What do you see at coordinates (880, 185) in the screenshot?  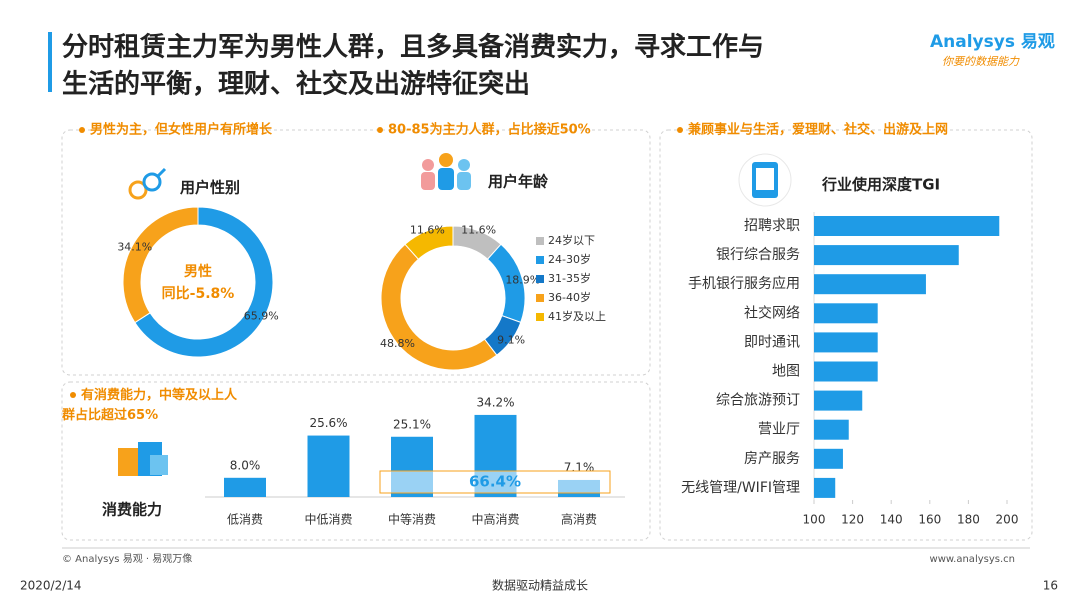 I see `chart-title: 行业使用深度TGI` at bounding box center [880, 185].